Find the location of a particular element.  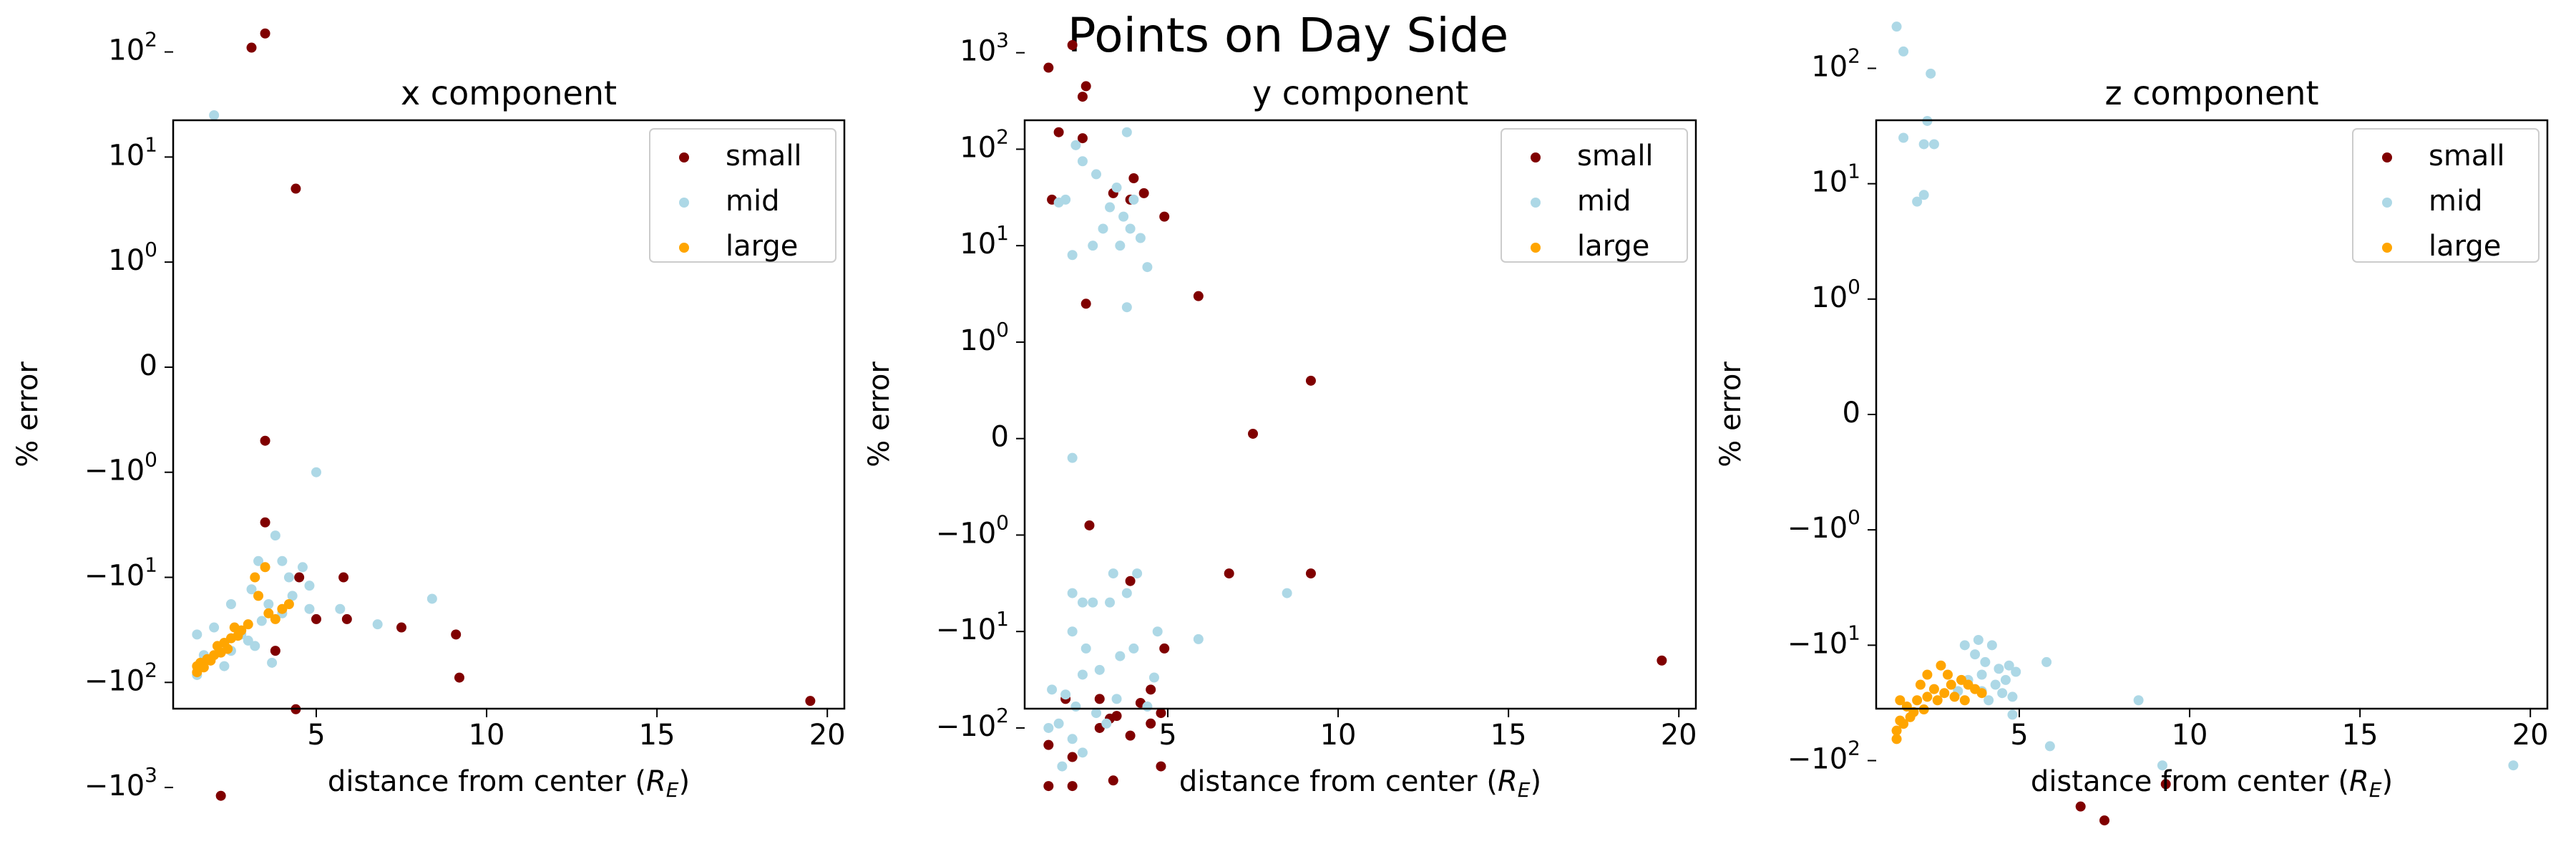

figure-title: Points on Day Side is located at coordinates (1288, 35).